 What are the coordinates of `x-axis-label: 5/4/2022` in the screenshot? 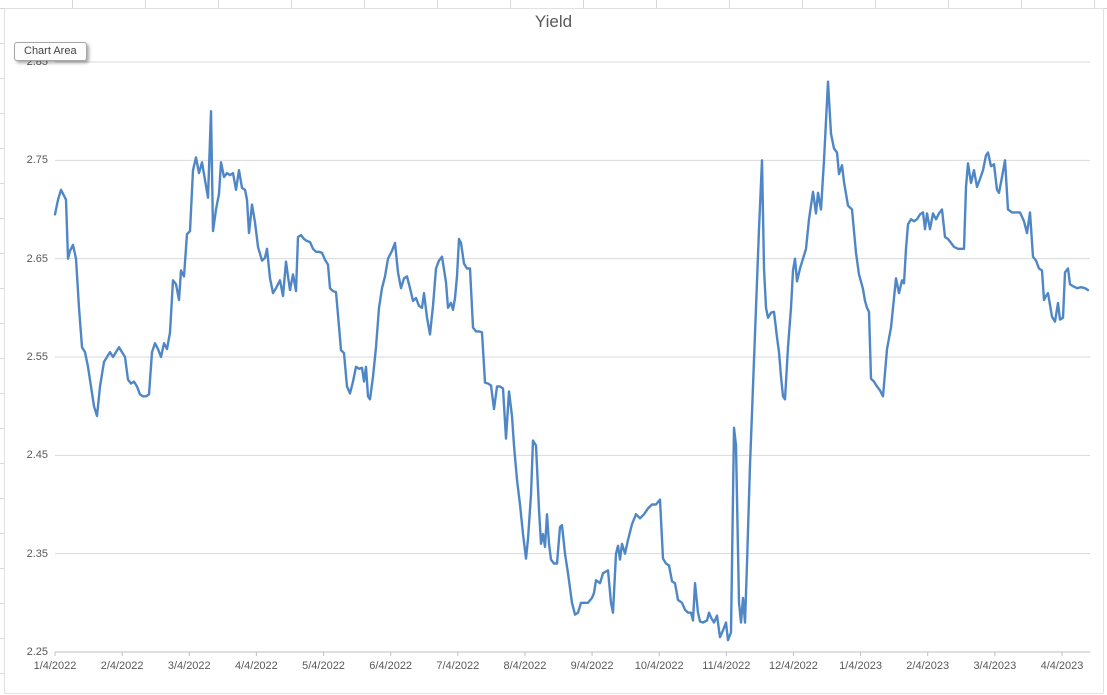 It's located at (323, 666).